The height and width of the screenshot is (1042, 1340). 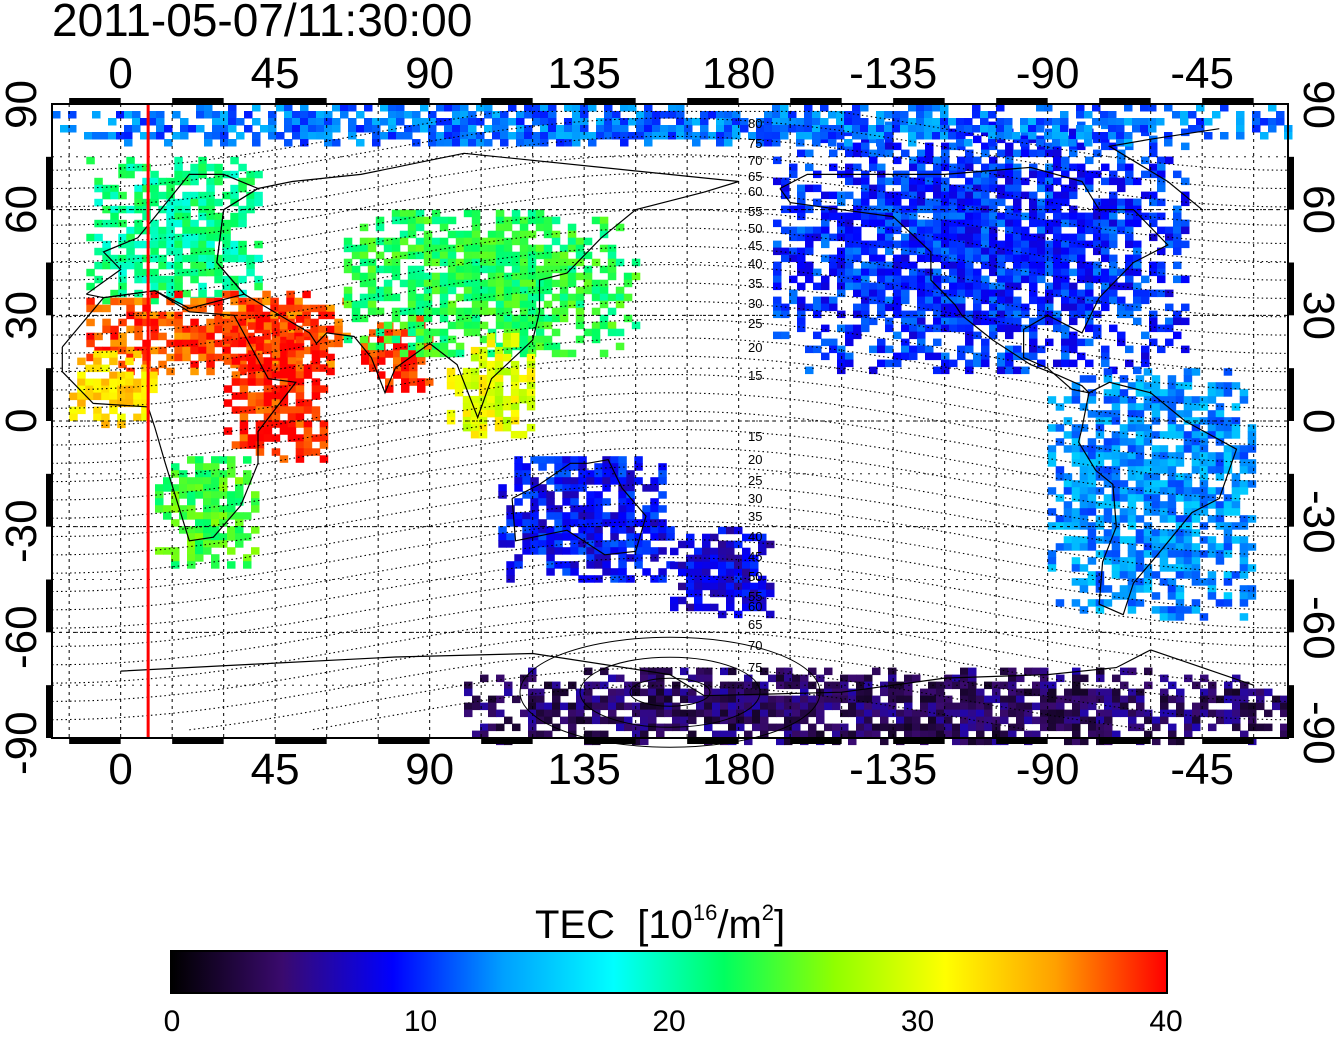 I want to click on top-axis-bar, so click(x=610, y=101).